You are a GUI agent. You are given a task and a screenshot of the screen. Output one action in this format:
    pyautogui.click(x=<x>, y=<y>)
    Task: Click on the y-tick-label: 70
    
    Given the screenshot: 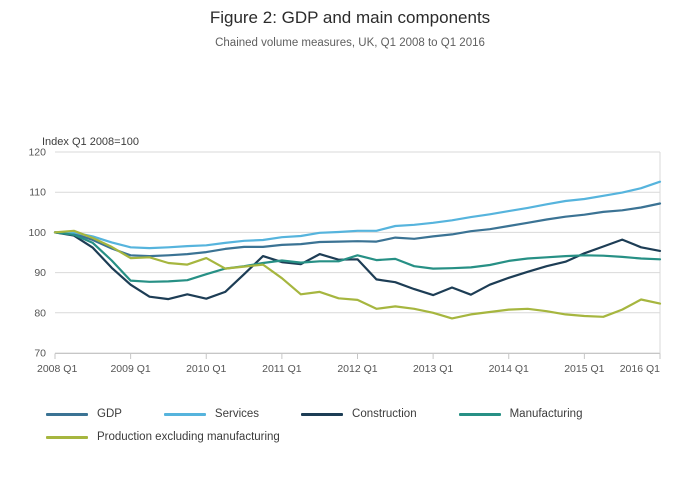 What is the action you would take?
    pyautogui.click(x=40, y=354)
    